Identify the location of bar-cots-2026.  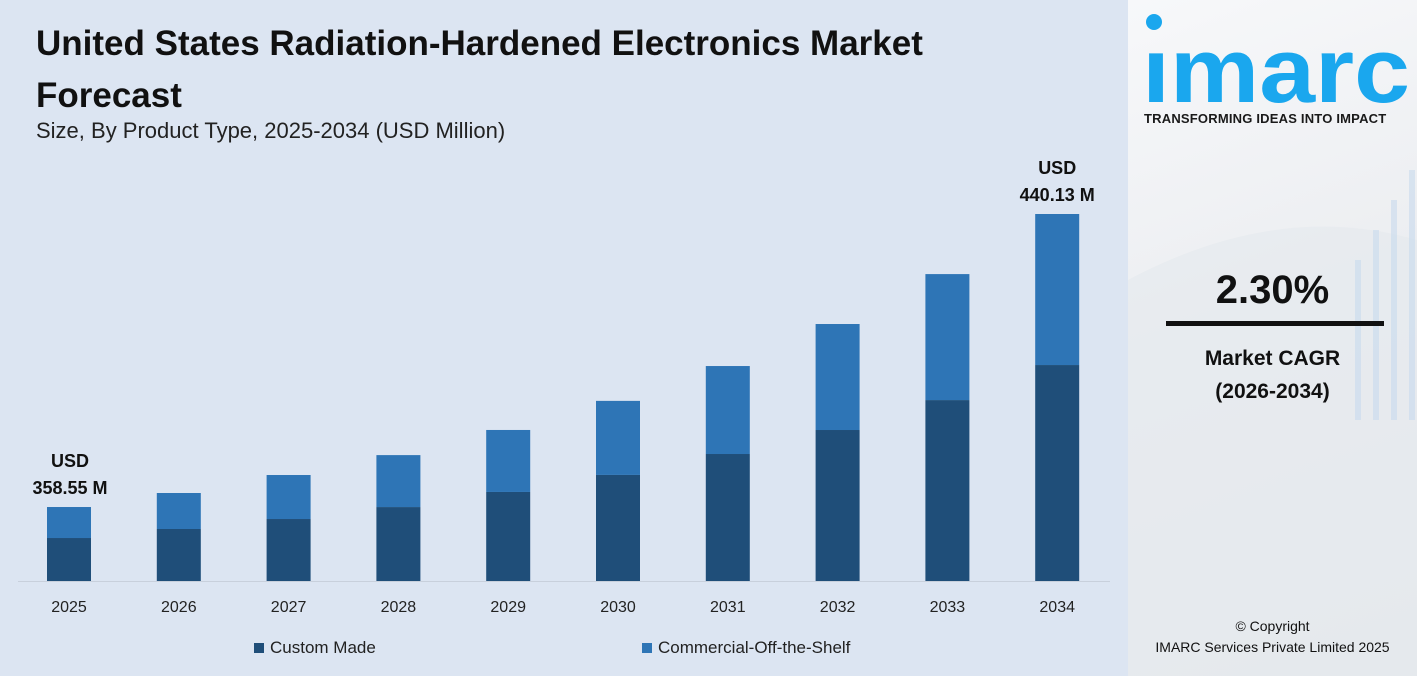
(178, 511).